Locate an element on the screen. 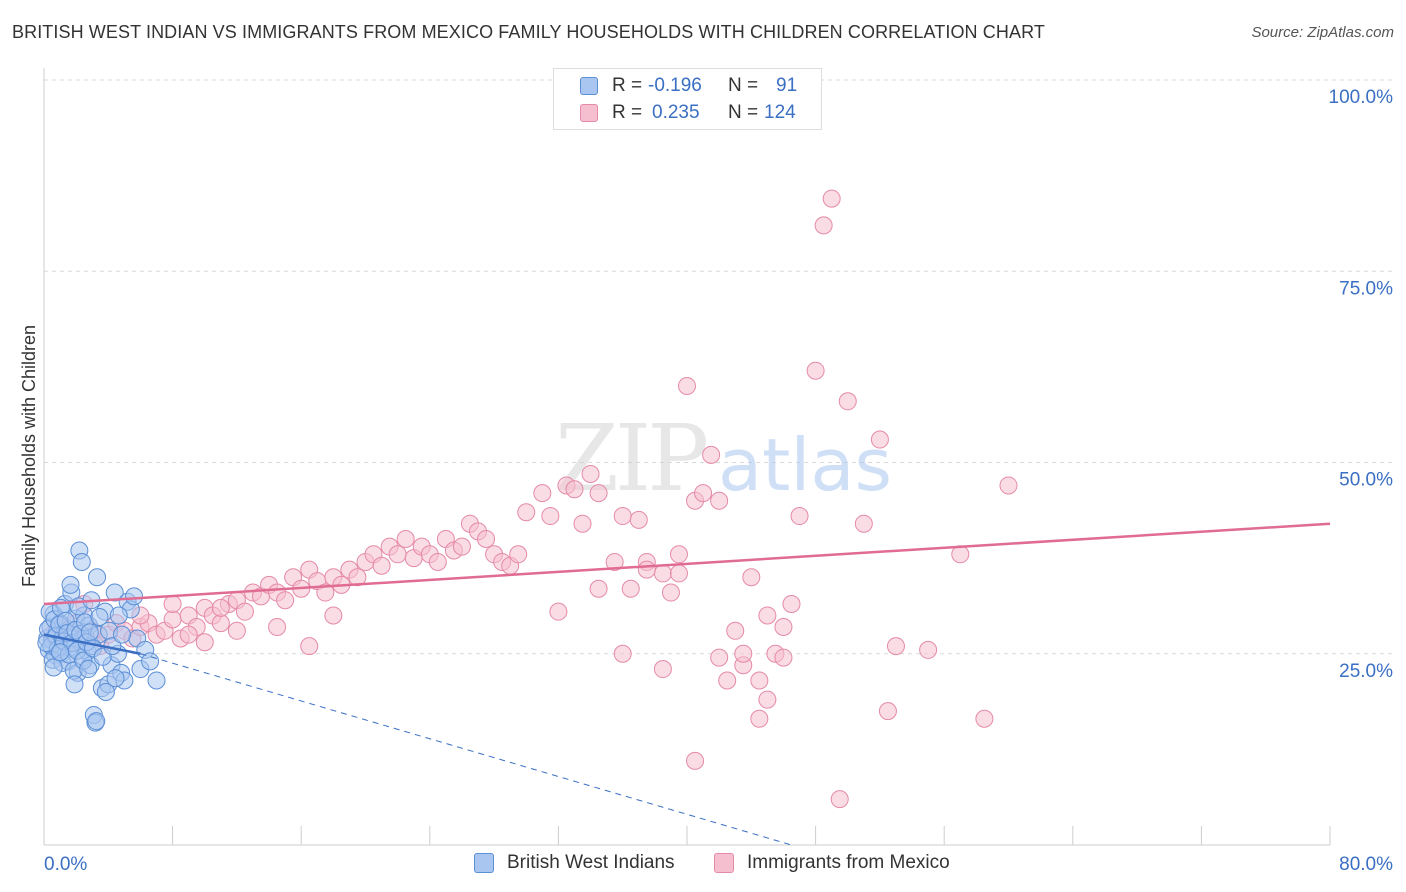 The width and height of the screenshot is (1406, 892). trend-line-immigrants-from-mexico is located at coordinates (687, 564).